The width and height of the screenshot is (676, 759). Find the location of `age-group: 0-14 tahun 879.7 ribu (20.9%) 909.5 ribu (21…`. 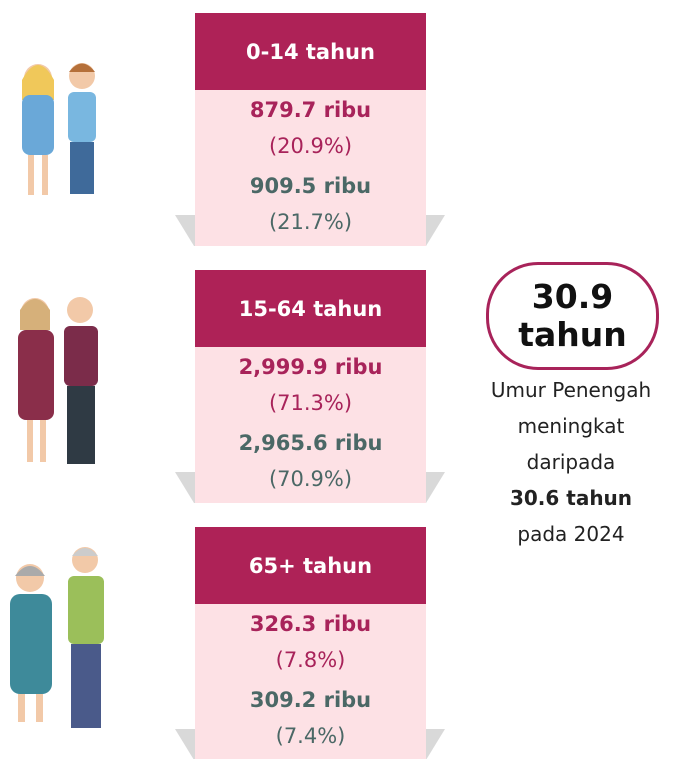

age-group: 0-14 tahun 879.7 ribu (20.9%) 909.5 ribu (21… is located at coordinates (310, 129).